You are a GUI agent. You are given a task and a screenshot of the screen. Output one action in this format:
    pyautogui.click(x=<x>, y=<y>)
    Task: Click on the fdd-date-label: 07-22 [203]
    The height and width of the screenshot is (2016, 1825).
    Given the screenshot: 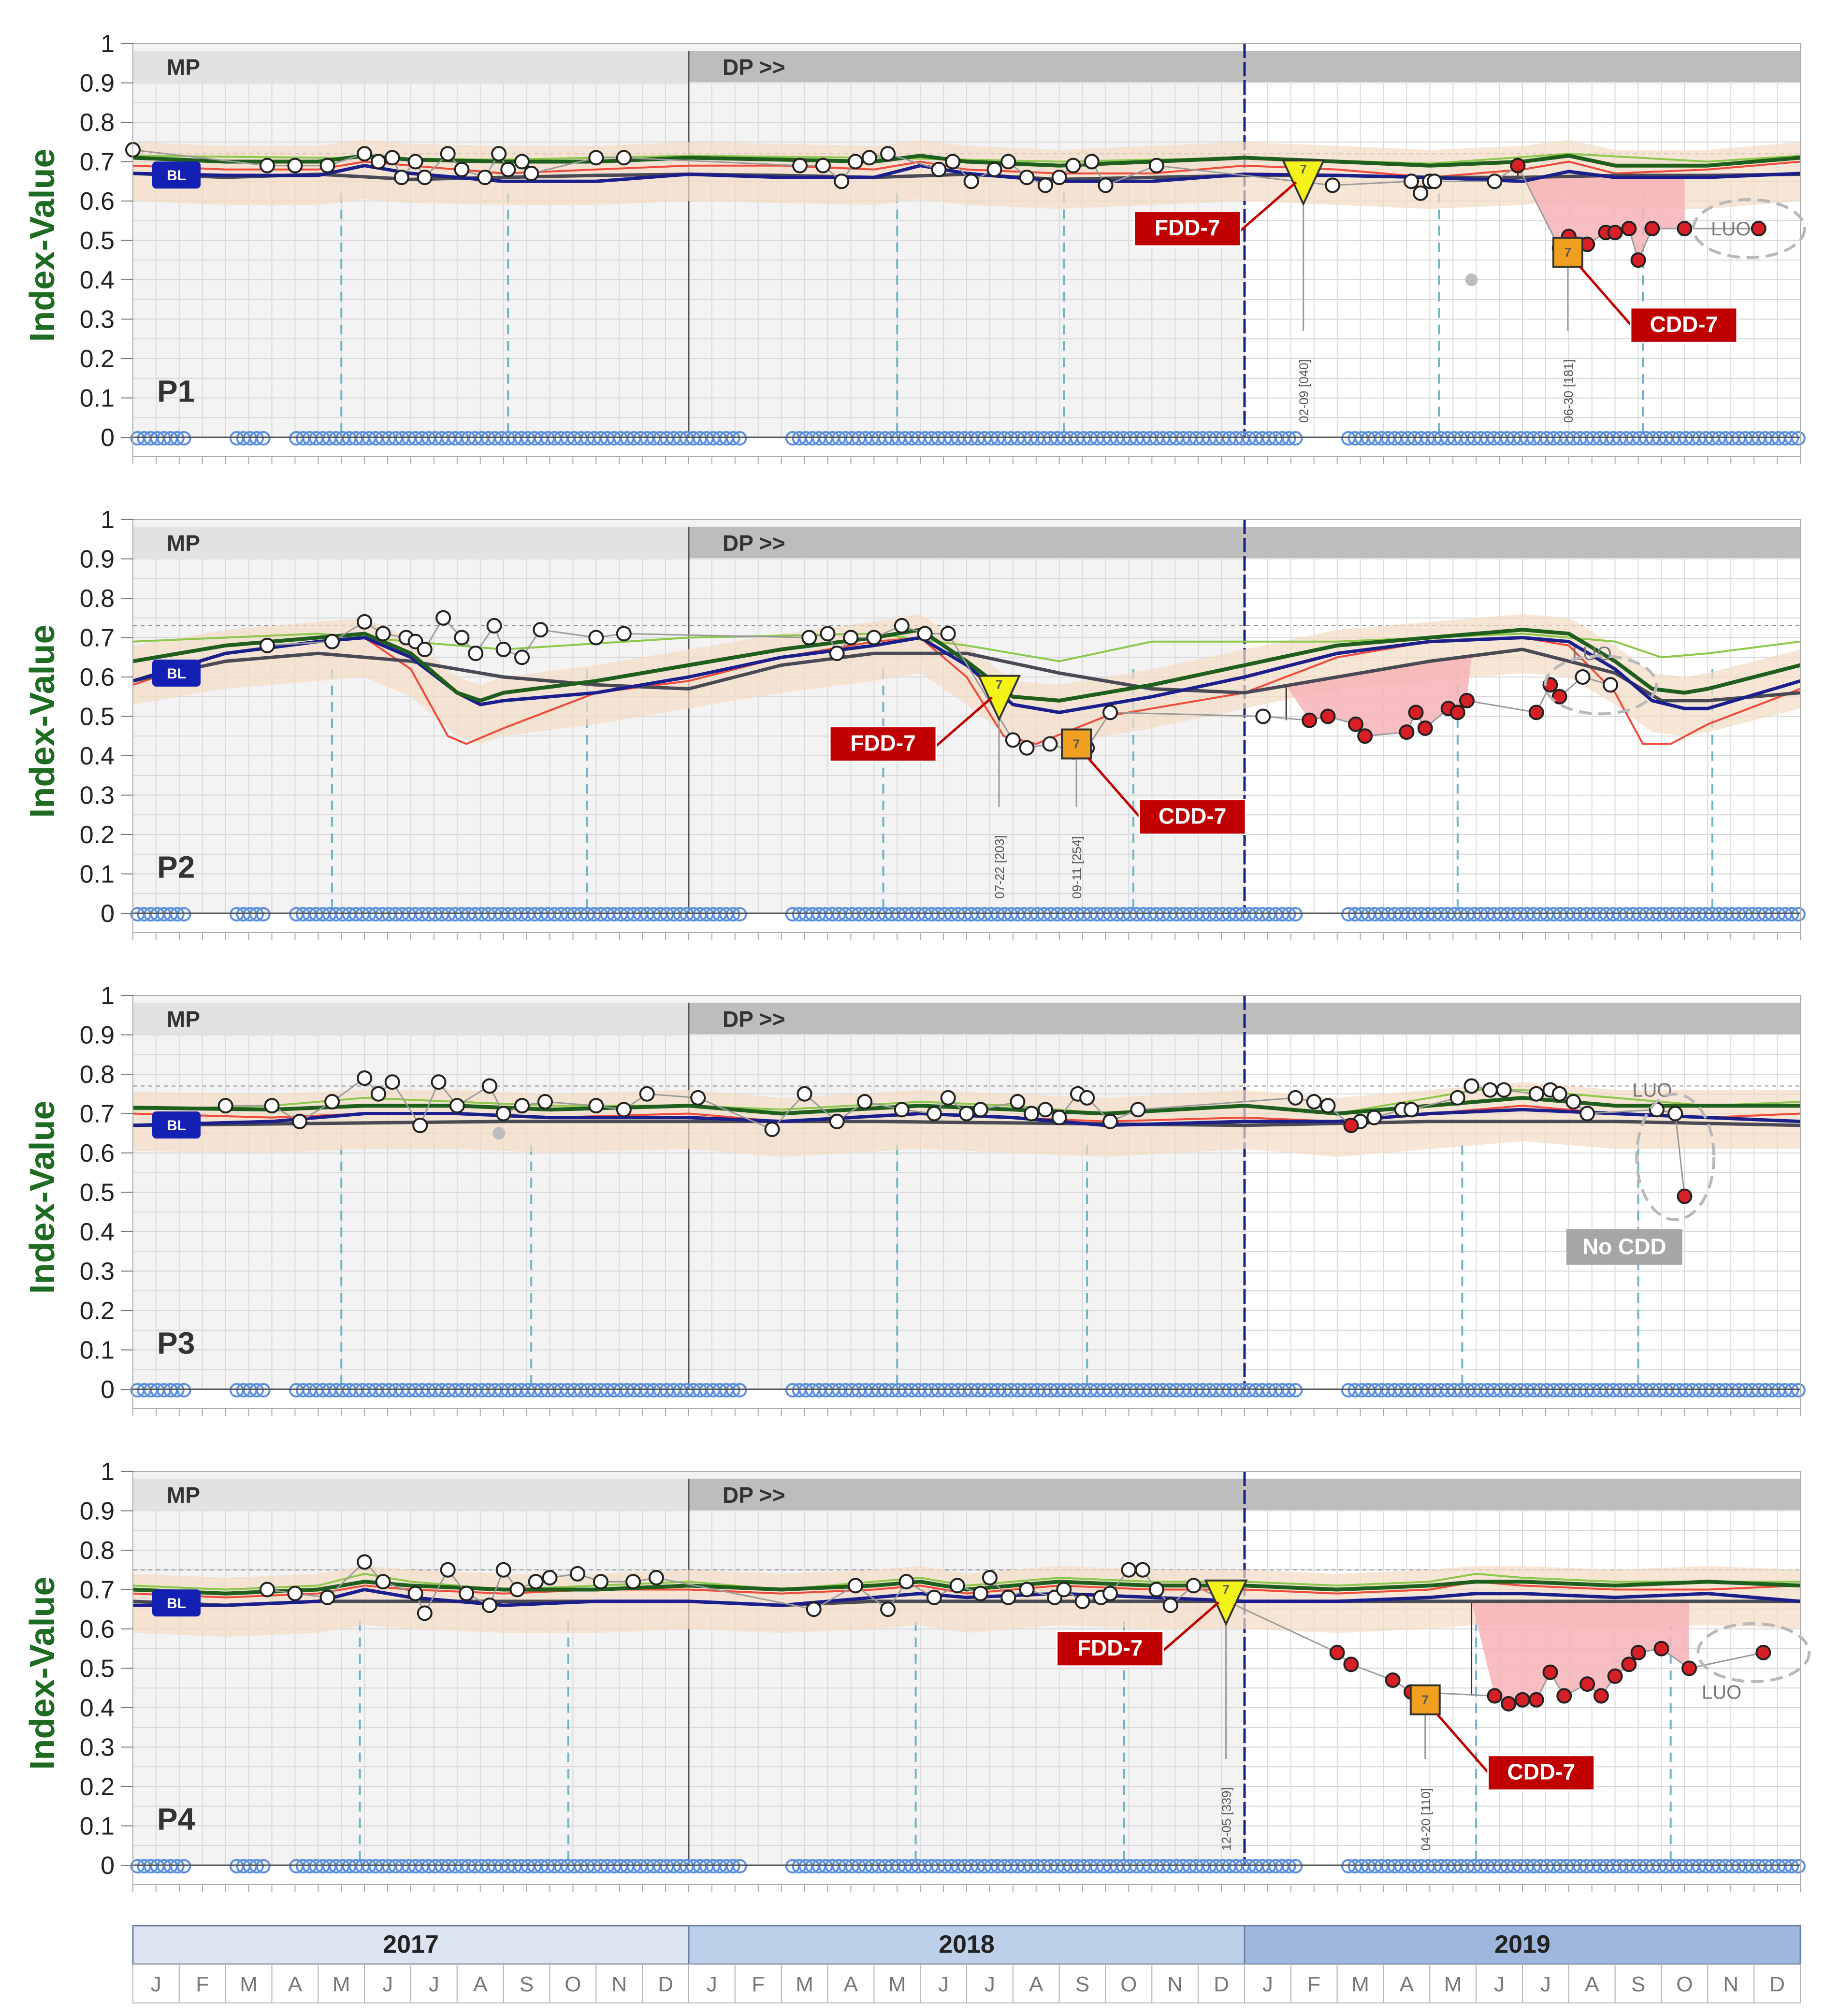 What is the action you would take?
    pyautogui.click(x=1000, y=867)
    